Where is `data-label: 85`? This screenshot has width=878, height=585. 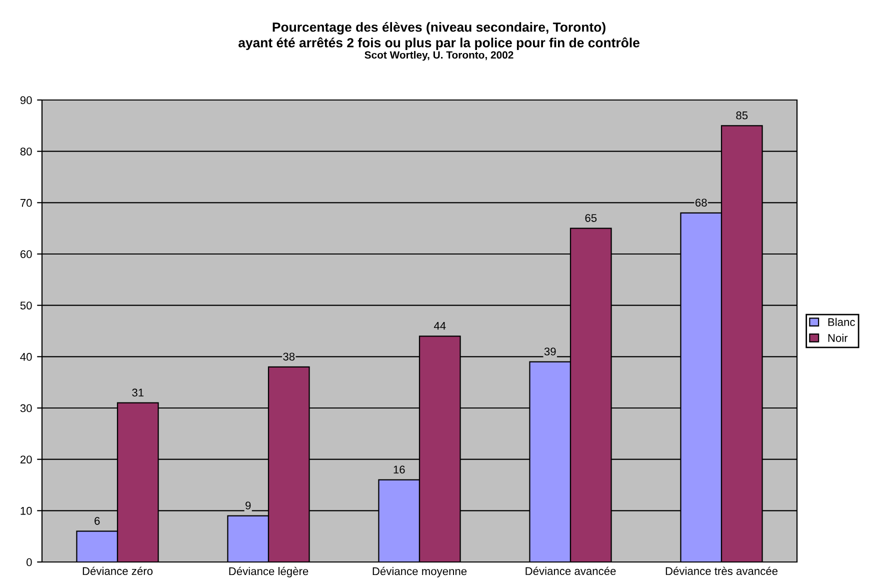 data-label: 85 is located at coordinates (742, 115).